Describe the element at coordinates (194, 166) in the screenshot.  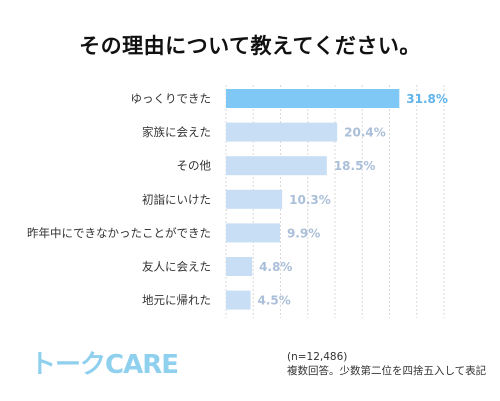
I see `category-label: その他` at that location.